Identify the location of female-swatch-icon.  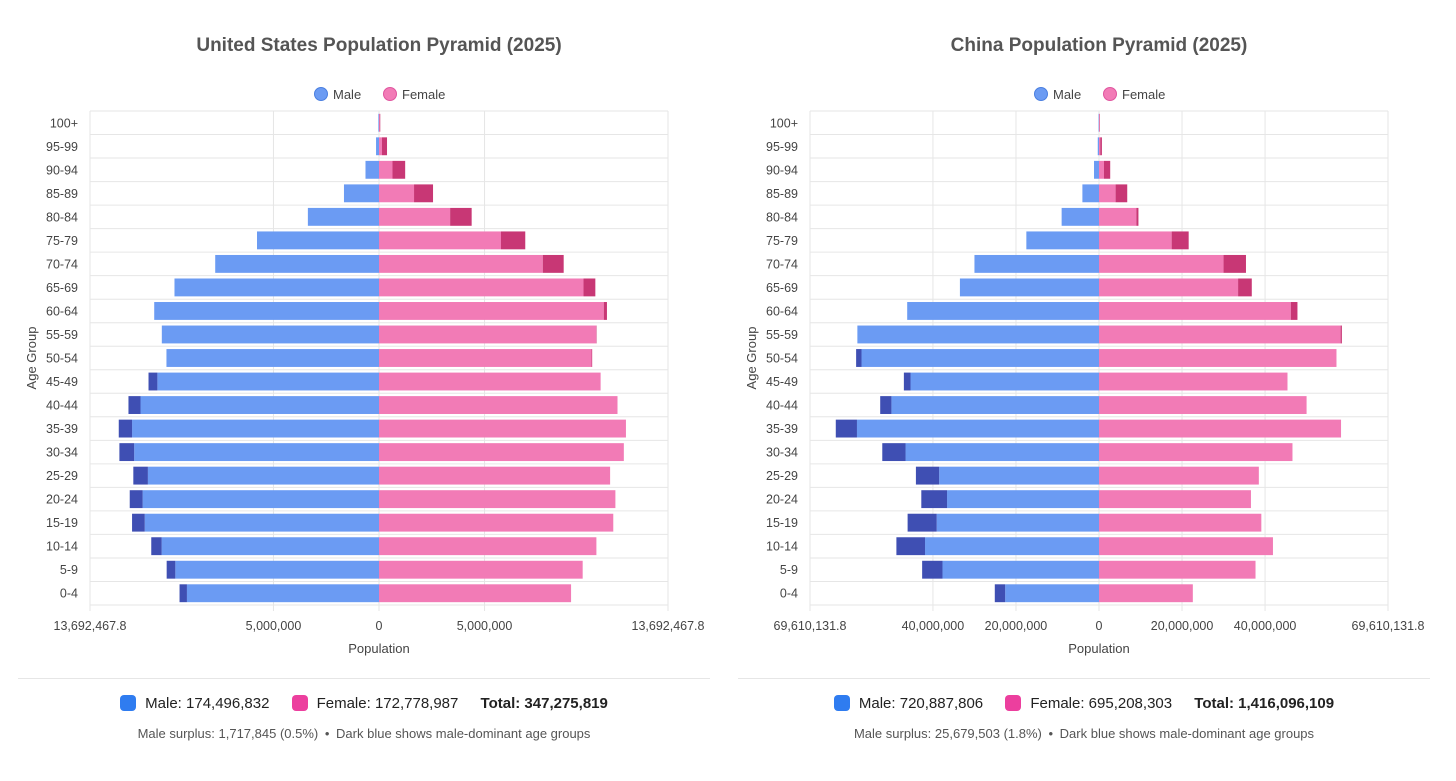
(1013, 703).